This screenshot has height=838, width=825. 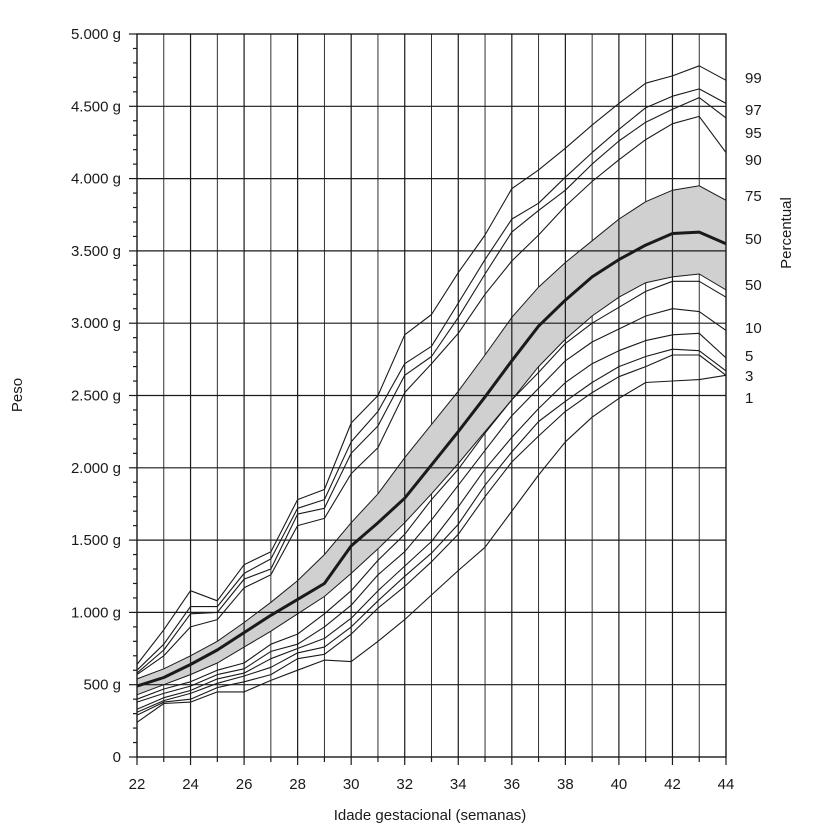 I want to click on y-tick-label: 3.000 g, so click(x=96, y=323).